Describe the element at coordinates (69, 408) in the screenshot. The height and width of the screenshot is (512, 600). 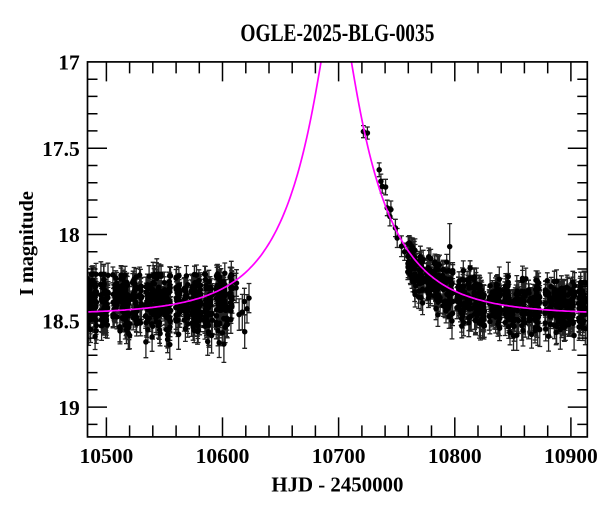
I see `svg-text: 19` at that location.